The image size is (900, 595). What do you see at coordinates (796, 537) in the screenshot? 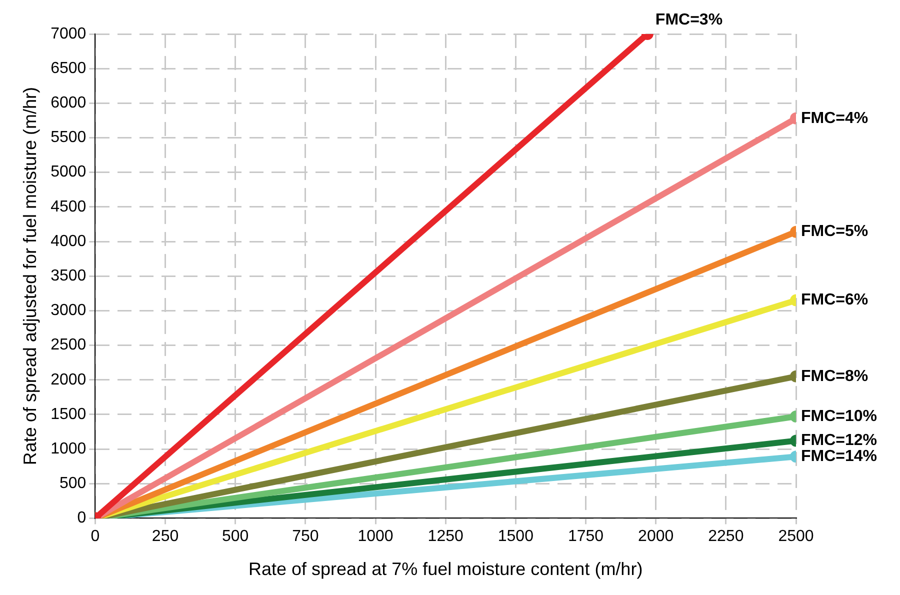
I see `x-tick-label: 2500` at bounding box center [796, 537].